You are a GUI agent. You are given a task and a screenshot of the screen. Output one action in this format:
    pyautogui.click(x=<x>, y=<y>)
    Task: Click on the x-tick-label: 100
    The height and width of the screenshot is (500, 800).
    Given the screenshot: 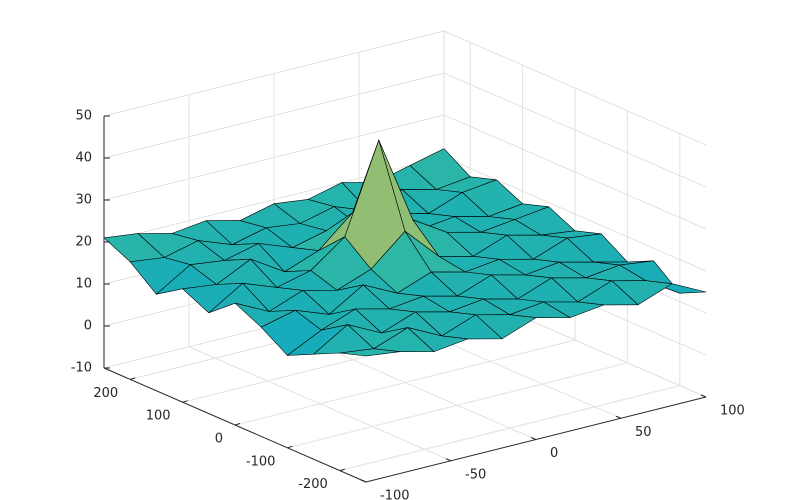 What is the action you would take?
    pyautogui.click(x=732, y=411)
    